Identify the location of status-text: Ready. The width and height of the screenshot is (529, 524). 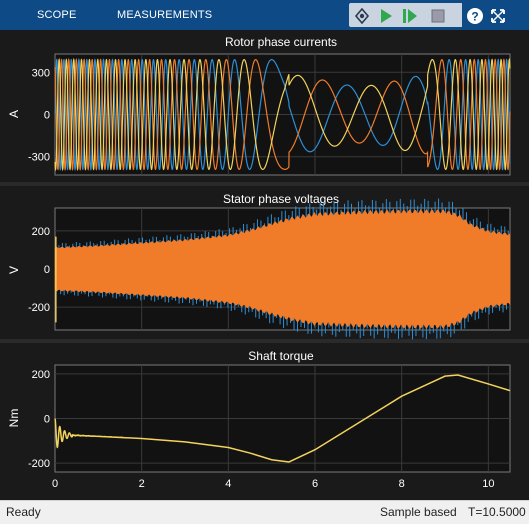
(23, 512).